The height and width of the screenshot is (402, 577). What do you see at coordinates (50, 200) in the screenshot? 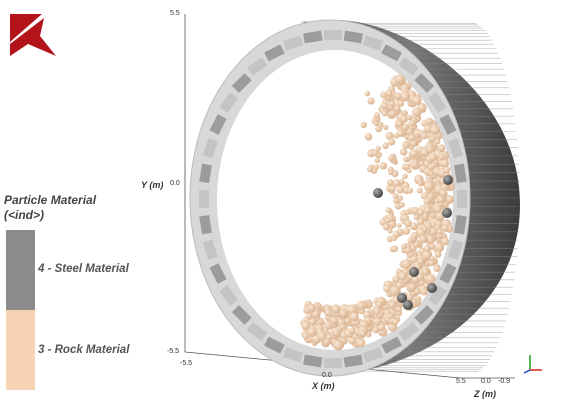
I see `legend-title: Particle Material` at bounding box center [50, 200].